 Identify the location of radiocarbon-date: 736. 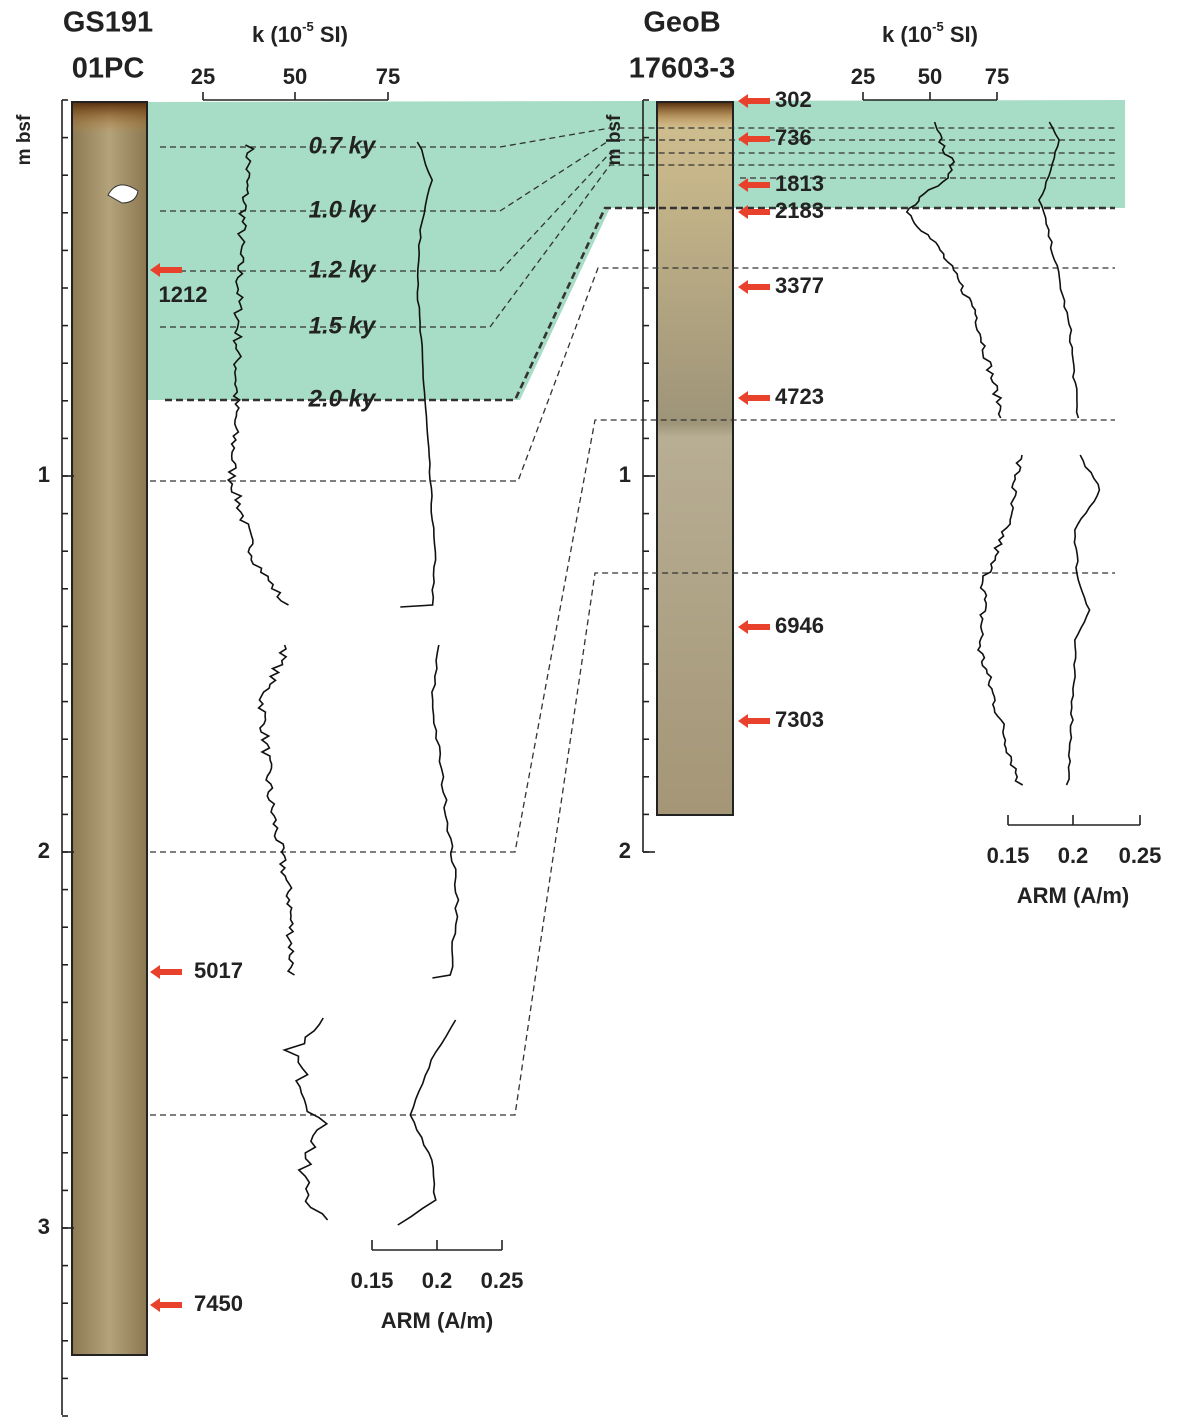
(793, 137).